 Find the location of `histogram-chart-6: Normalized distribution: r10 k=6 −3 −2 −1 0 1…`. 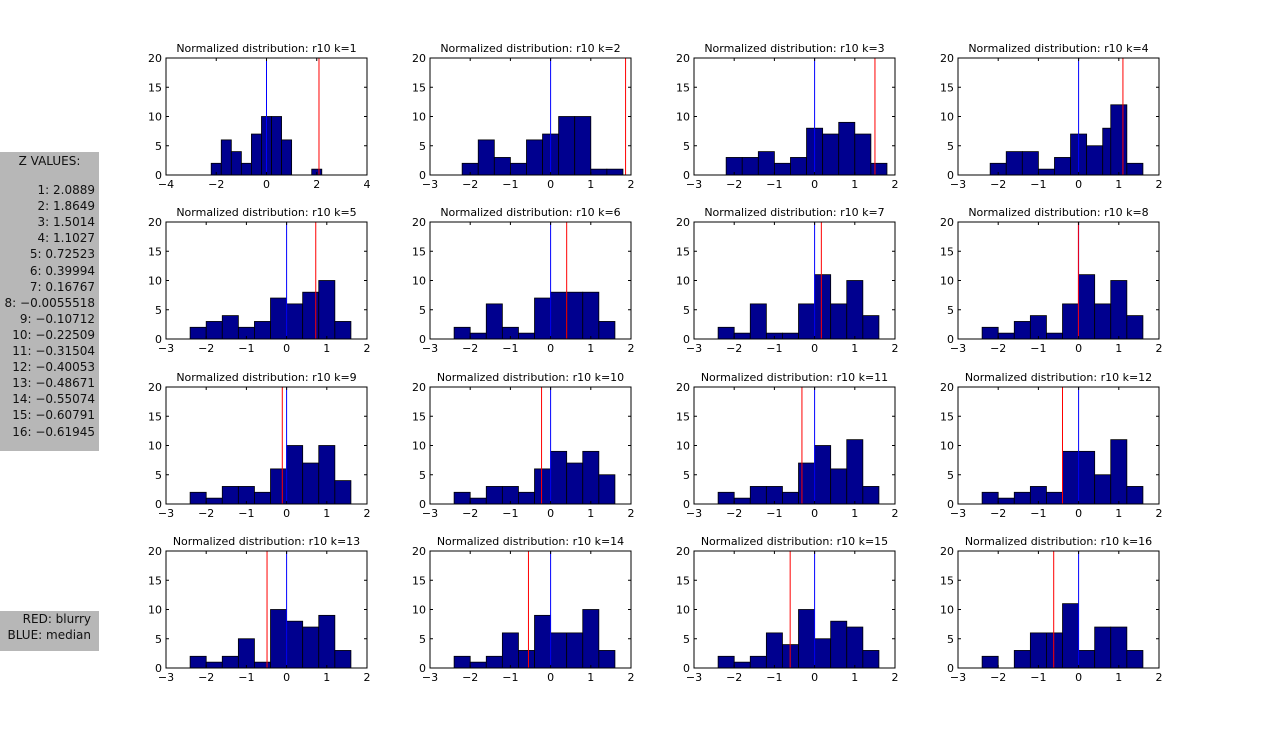

histogram-chart-6: Normalized distribution: r10 k=6 −3 −2 −1 0 1… is located at coordinates (523, 280).